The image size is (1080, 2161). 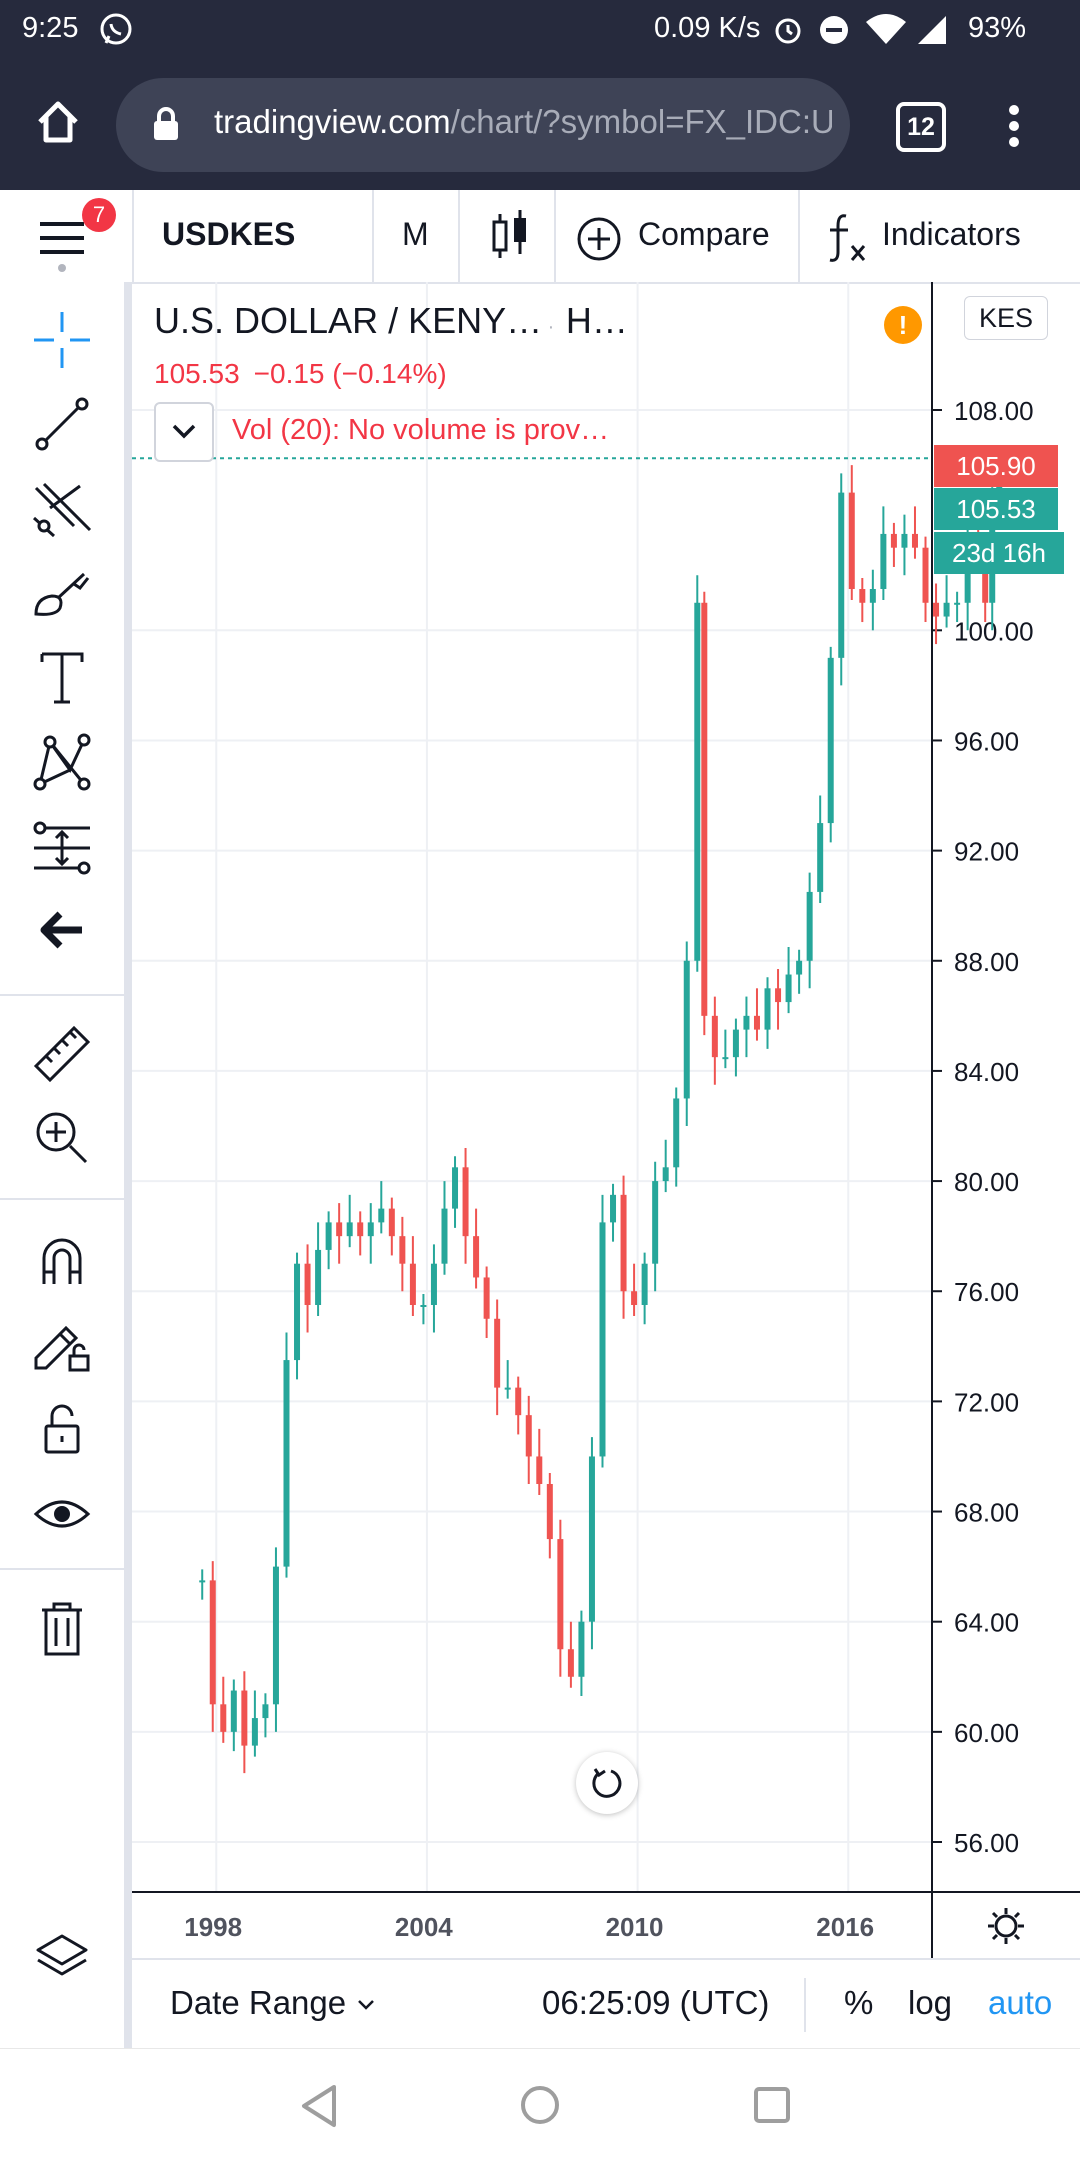 What do you see at coordinates (986, 1843) in the screenshot?
I see `y-tick-label: 56.00` at bounding box center [986, 1843].